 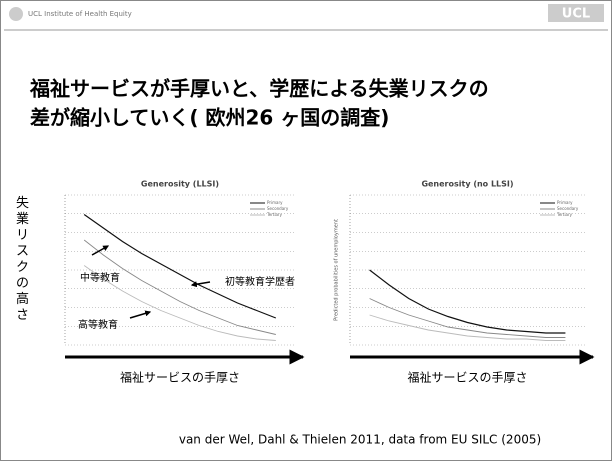 I want to click on annotation: 高等教育, so click(x=98, y=324).